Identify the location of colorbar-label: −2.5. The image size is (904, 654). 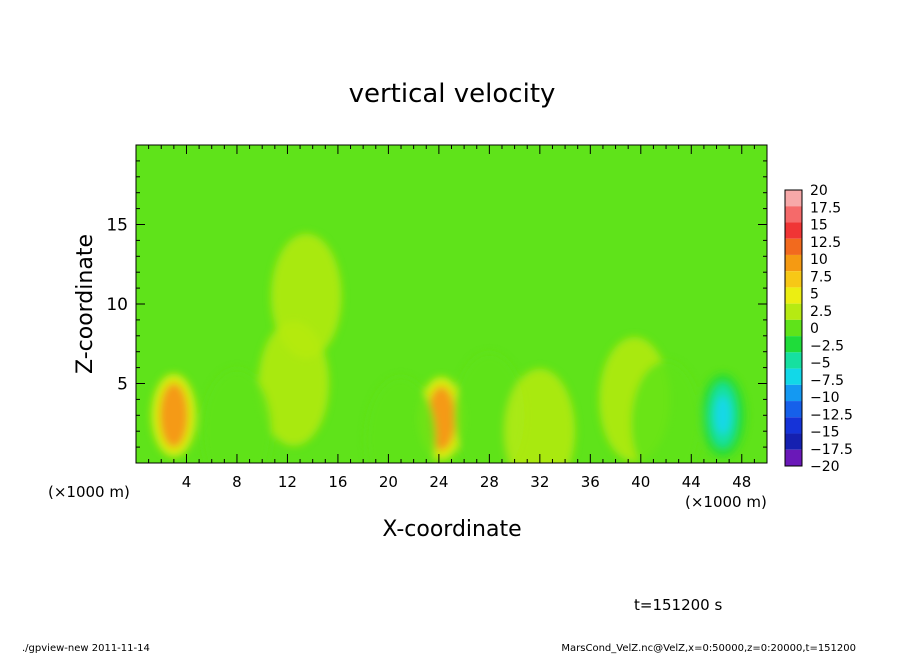
(827, 346).